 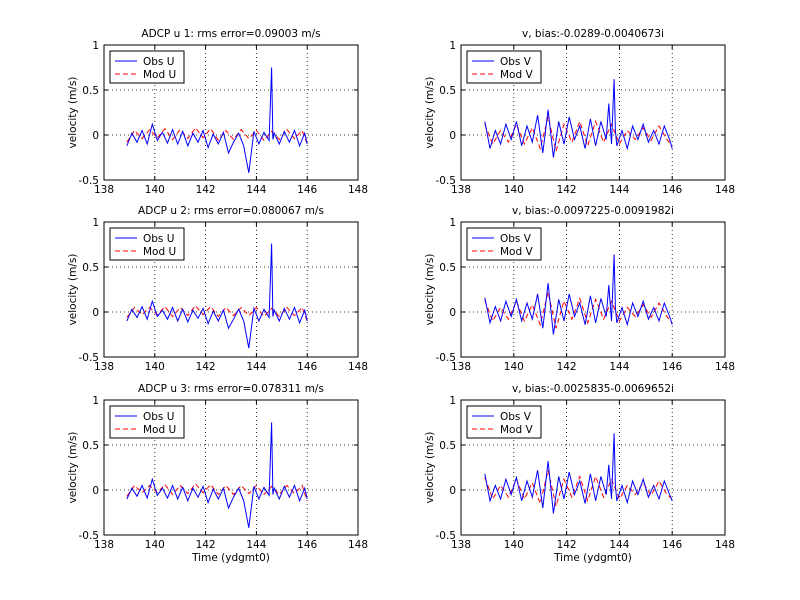 What do you see at coordinates (516, 252) in the screenshot?
I see `legend-label: Mod V` at bounding box center [516, 252].